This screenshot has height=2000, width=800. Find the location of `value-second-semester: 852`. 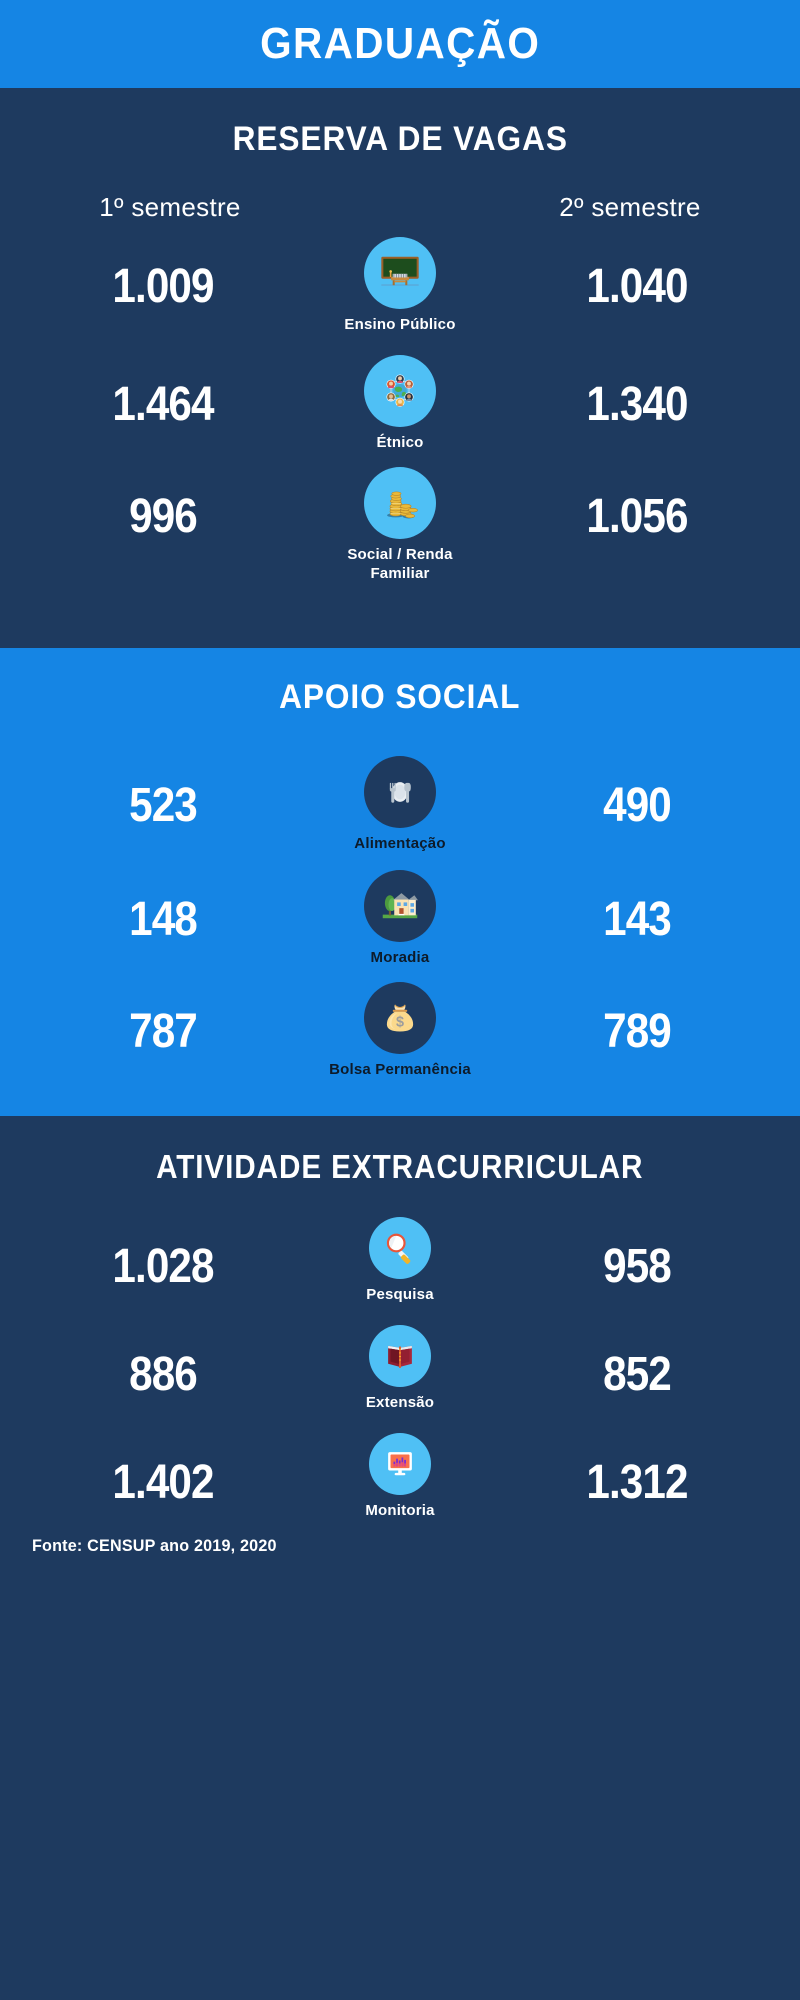

value-second-semester: 852 is located at coordinates (637, 1374).